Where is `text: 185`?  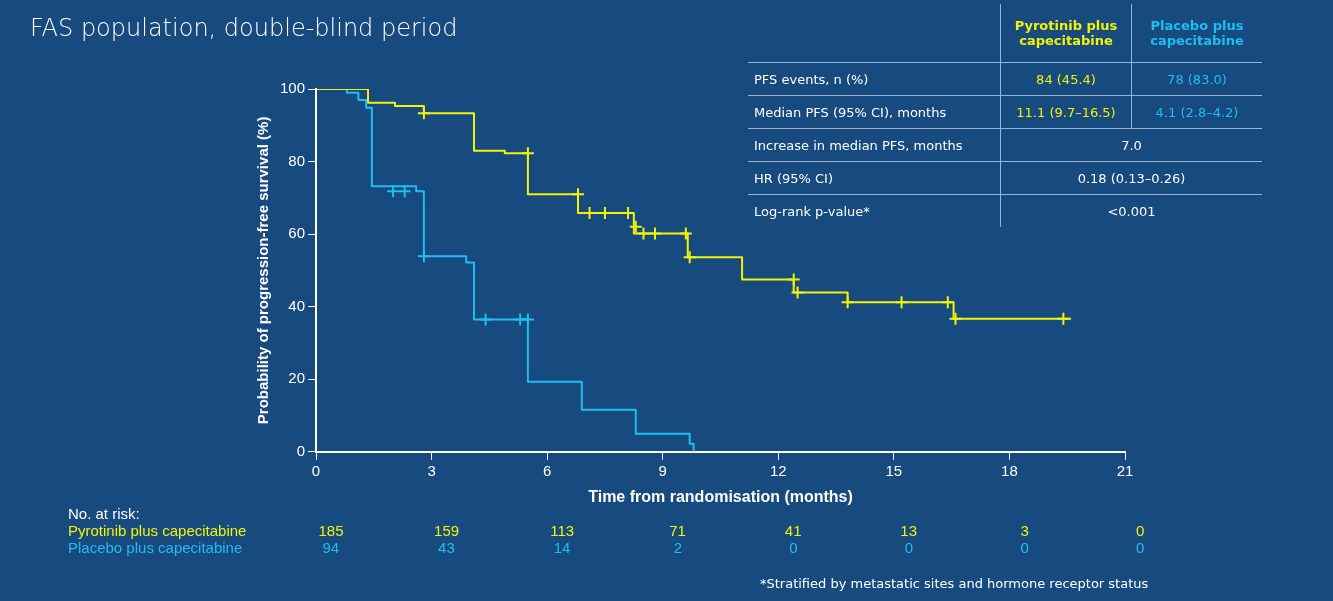
text: 185 is located at coordinates (331, 530).